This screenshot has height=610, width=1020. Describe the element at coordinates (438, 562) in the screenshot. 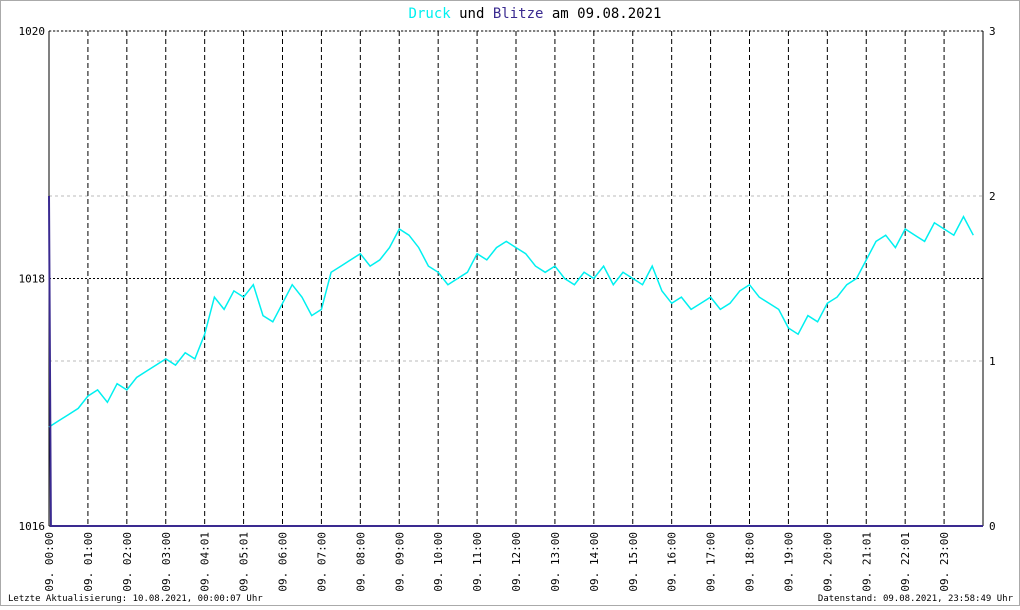

I see `x-tick-label: 09. 10:00` at that location.